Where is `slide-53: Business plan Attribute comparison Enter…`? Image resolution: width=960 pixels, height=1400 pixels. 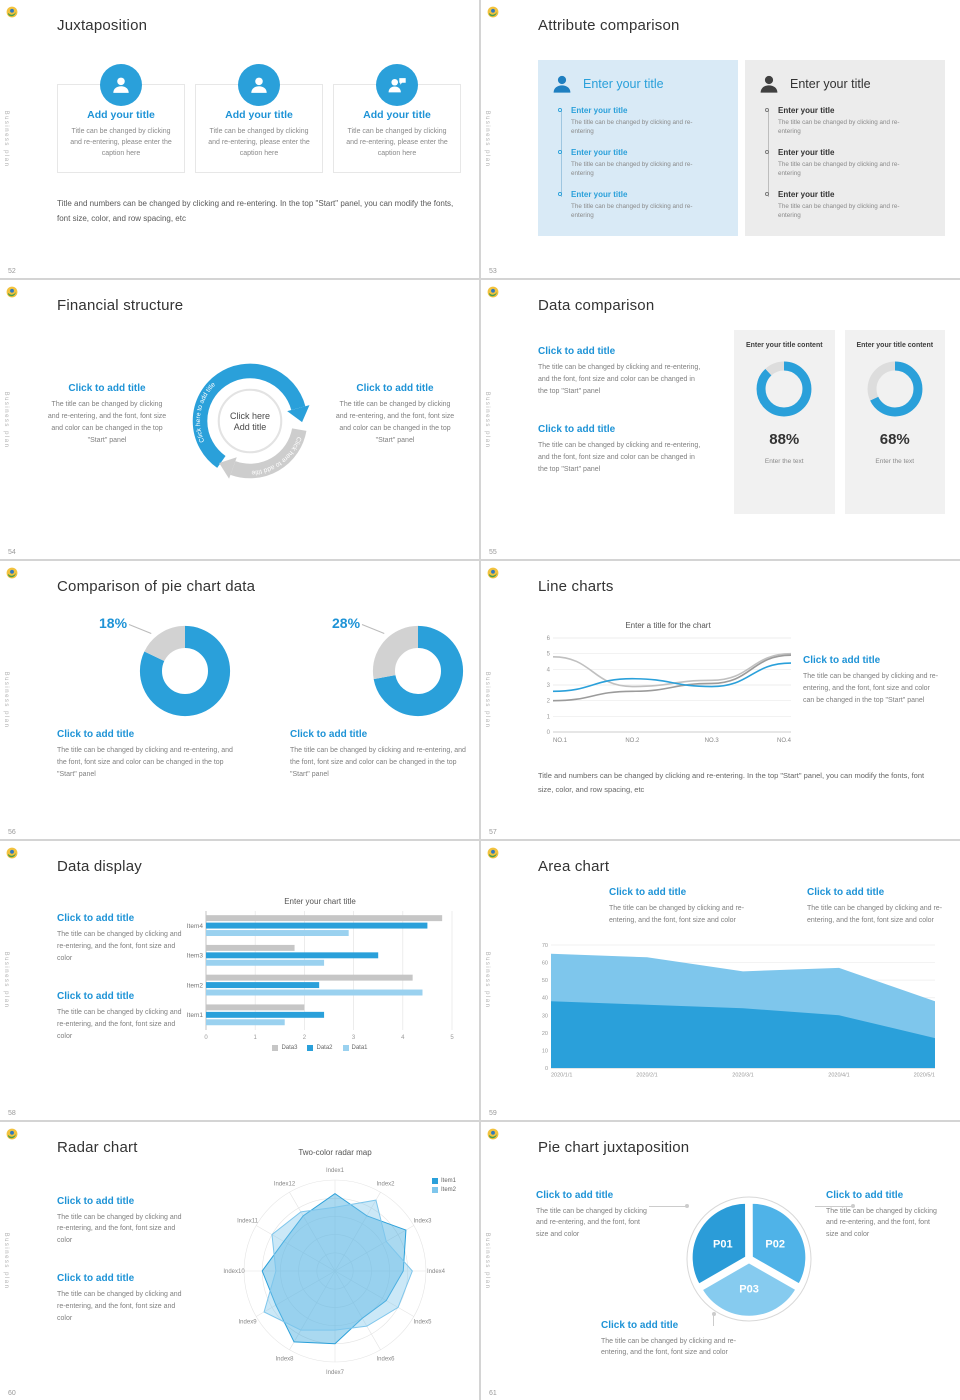
slide-53: Business plan Attribute comparison Enter… is located at coordinates (720, 139).